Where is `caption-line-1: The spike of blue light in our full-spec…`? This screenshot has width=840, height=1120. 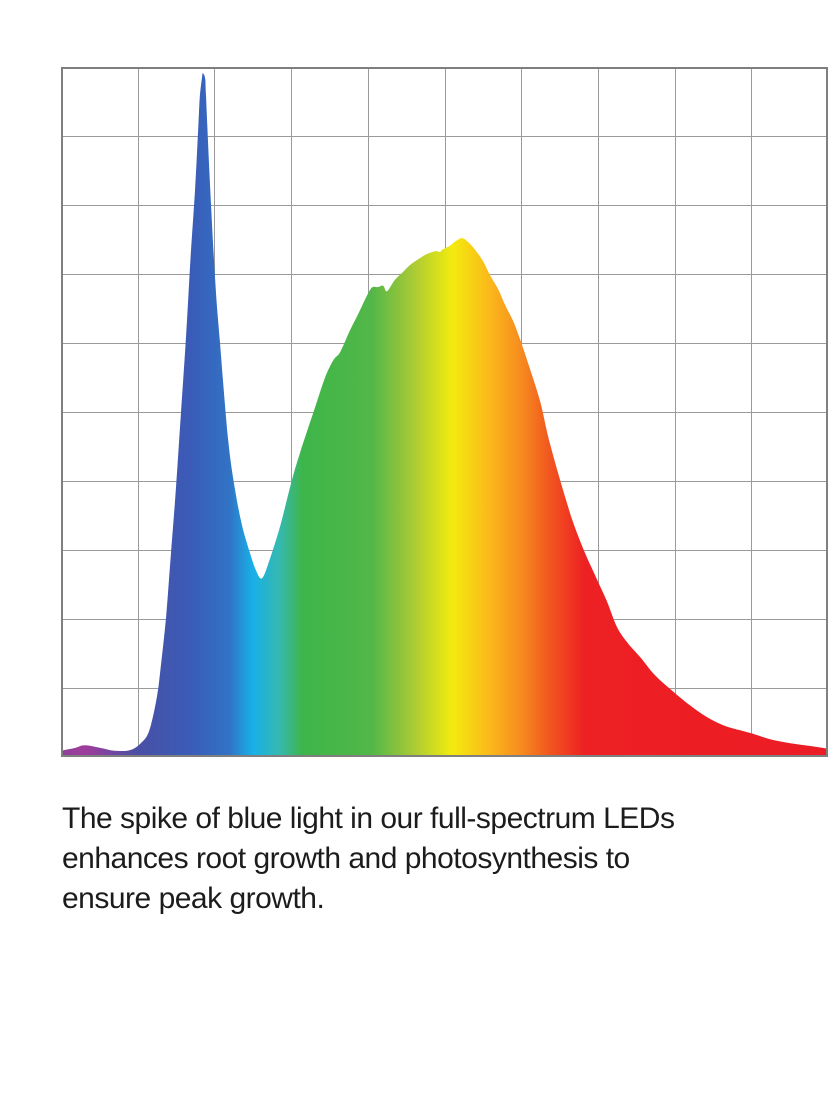
caption-line-1: The spike of blue light in our full-spec… is located at coordinates (368, 818).